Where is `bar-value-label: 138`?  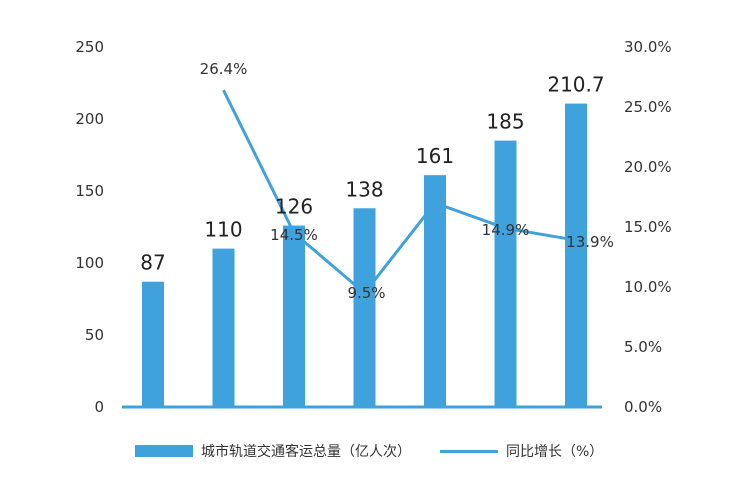 bar-value-label: 138 is located at coordinates (364, 189).